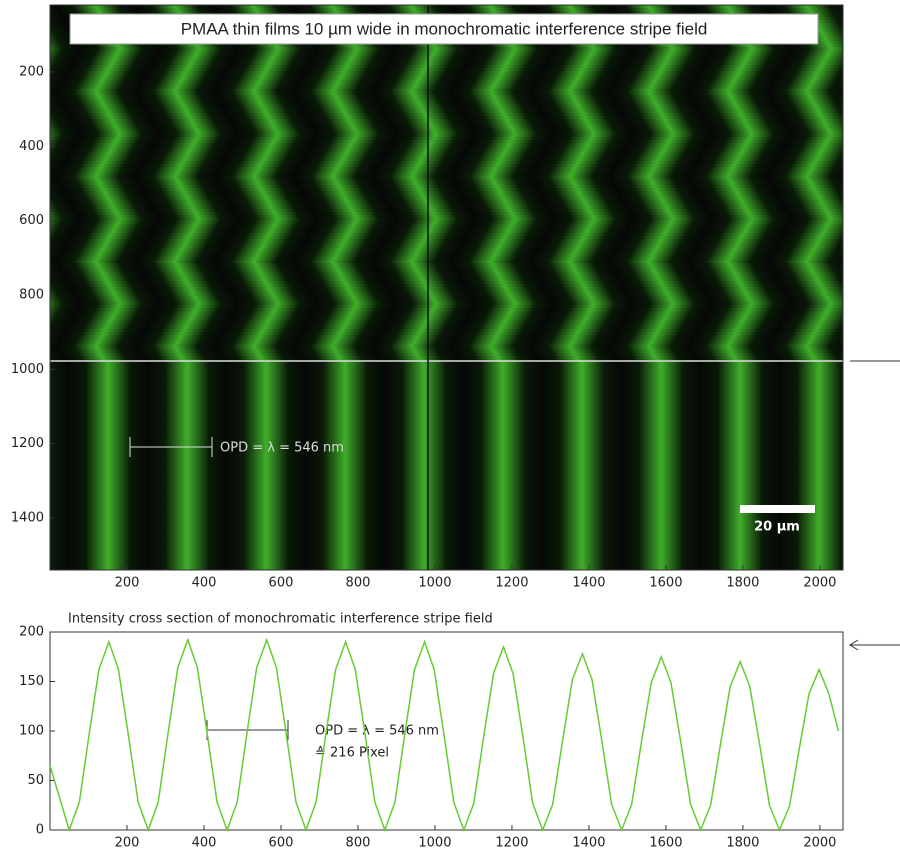  Describe the element at coordinates (40, 830) in the screenshot. I see `y-tick-label: 0` at that location.